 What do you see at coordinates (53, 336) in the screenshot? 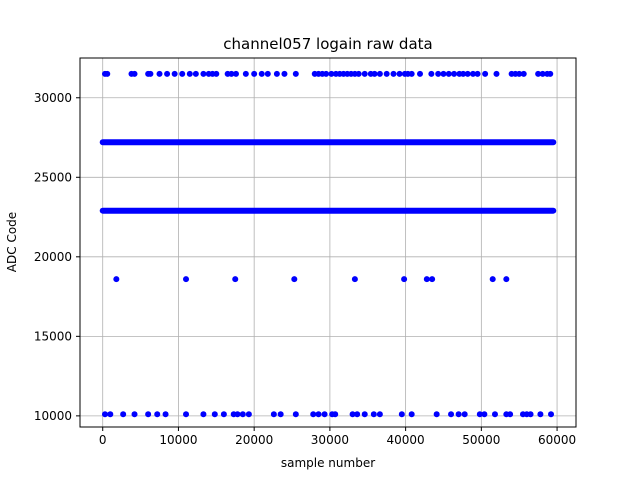
I see `y-tick-label: 15000` at bounding box center [53, 336].